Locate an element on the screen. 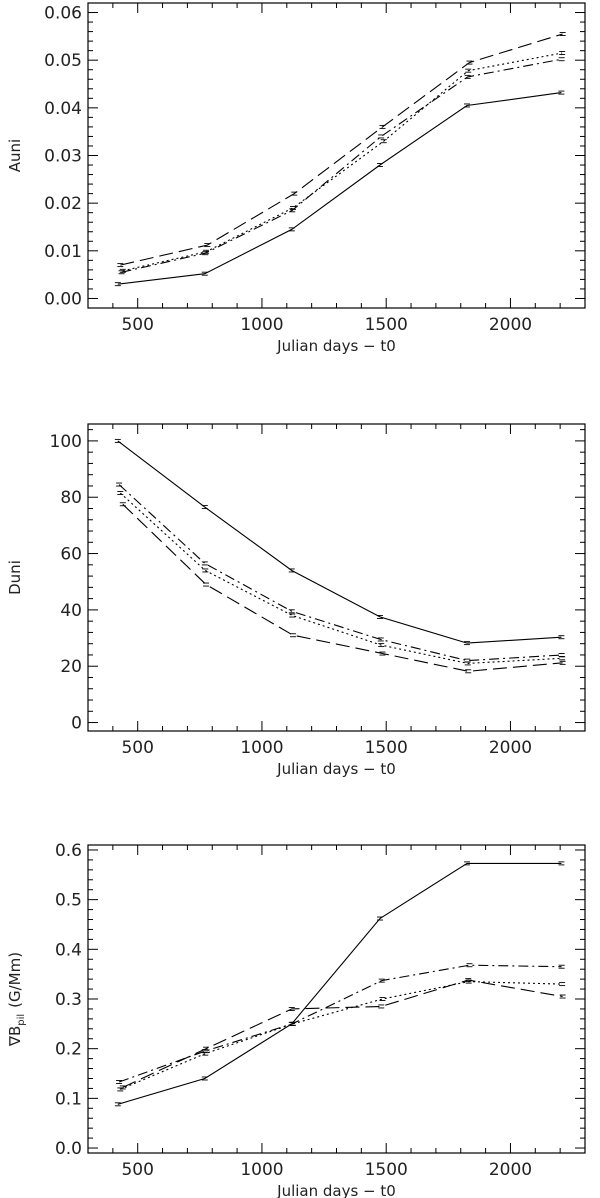 The image size is (600, 1198). y-axis-title: Duni is located at coordinates (15, 577).